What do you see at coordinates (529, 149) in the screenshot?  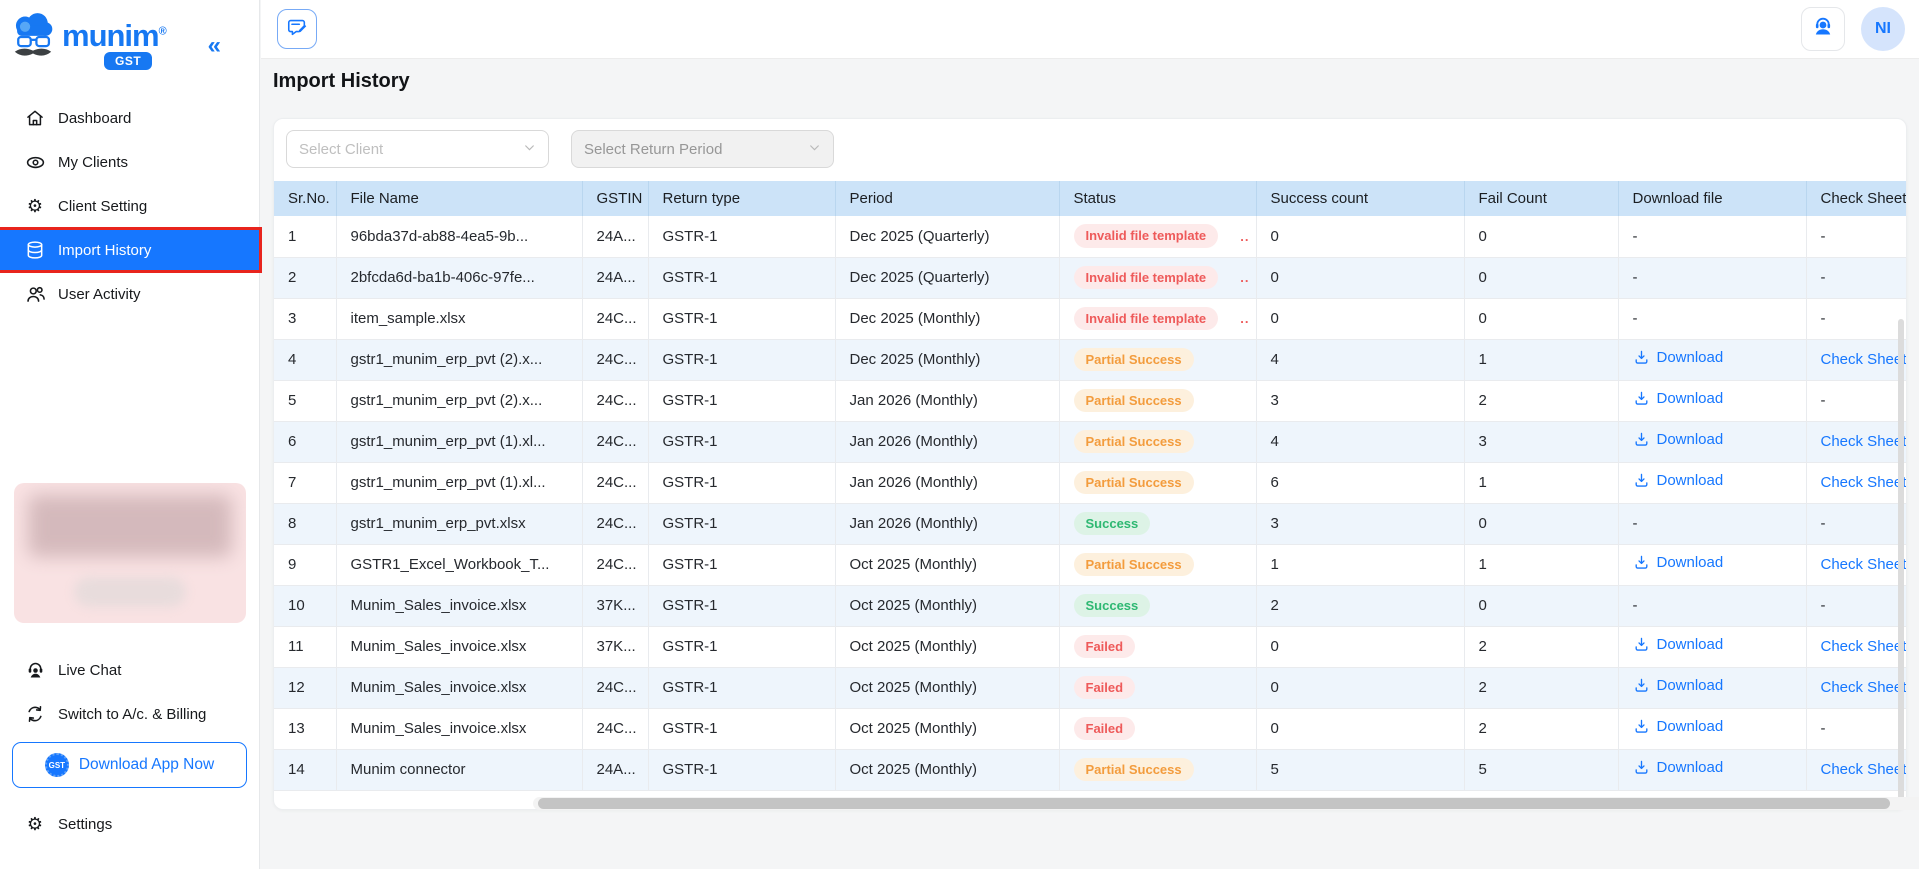 I see `chevron-down-icon` at bounding box center [529, 149].